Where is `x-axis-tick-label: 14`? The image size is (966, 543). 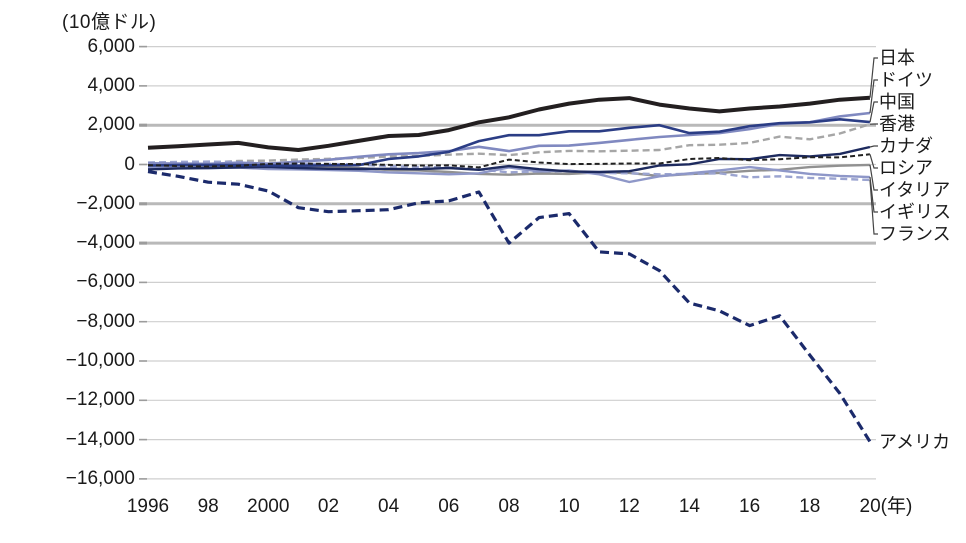
x-axis-tick-label: 14 is located at coordinates (689, 506).